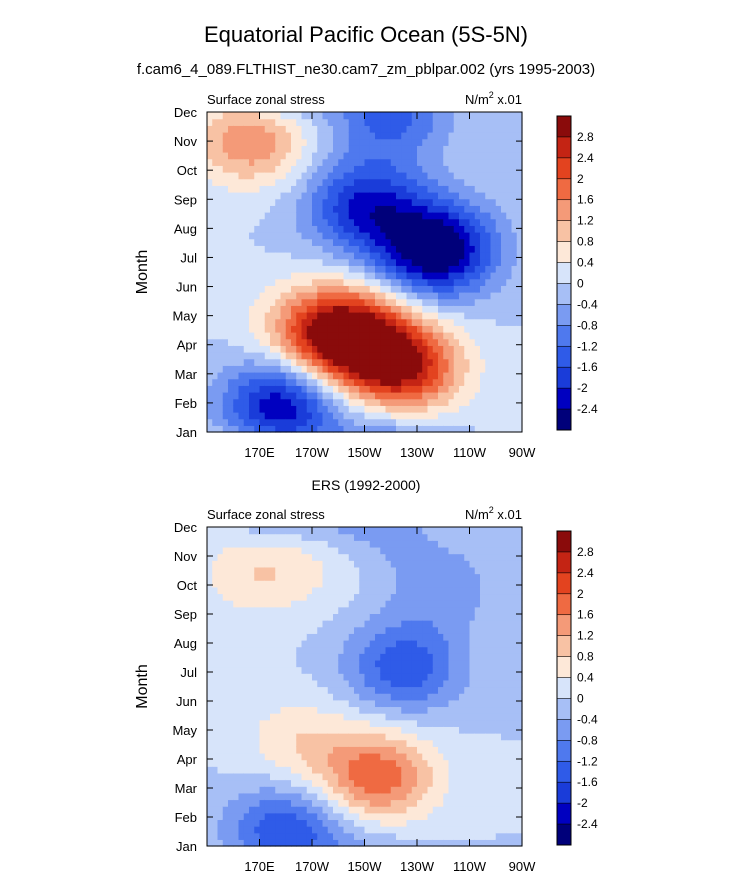 The width and height of the screenshot is (732, 882). I want to click on colorbar-box, so click(564, 378).